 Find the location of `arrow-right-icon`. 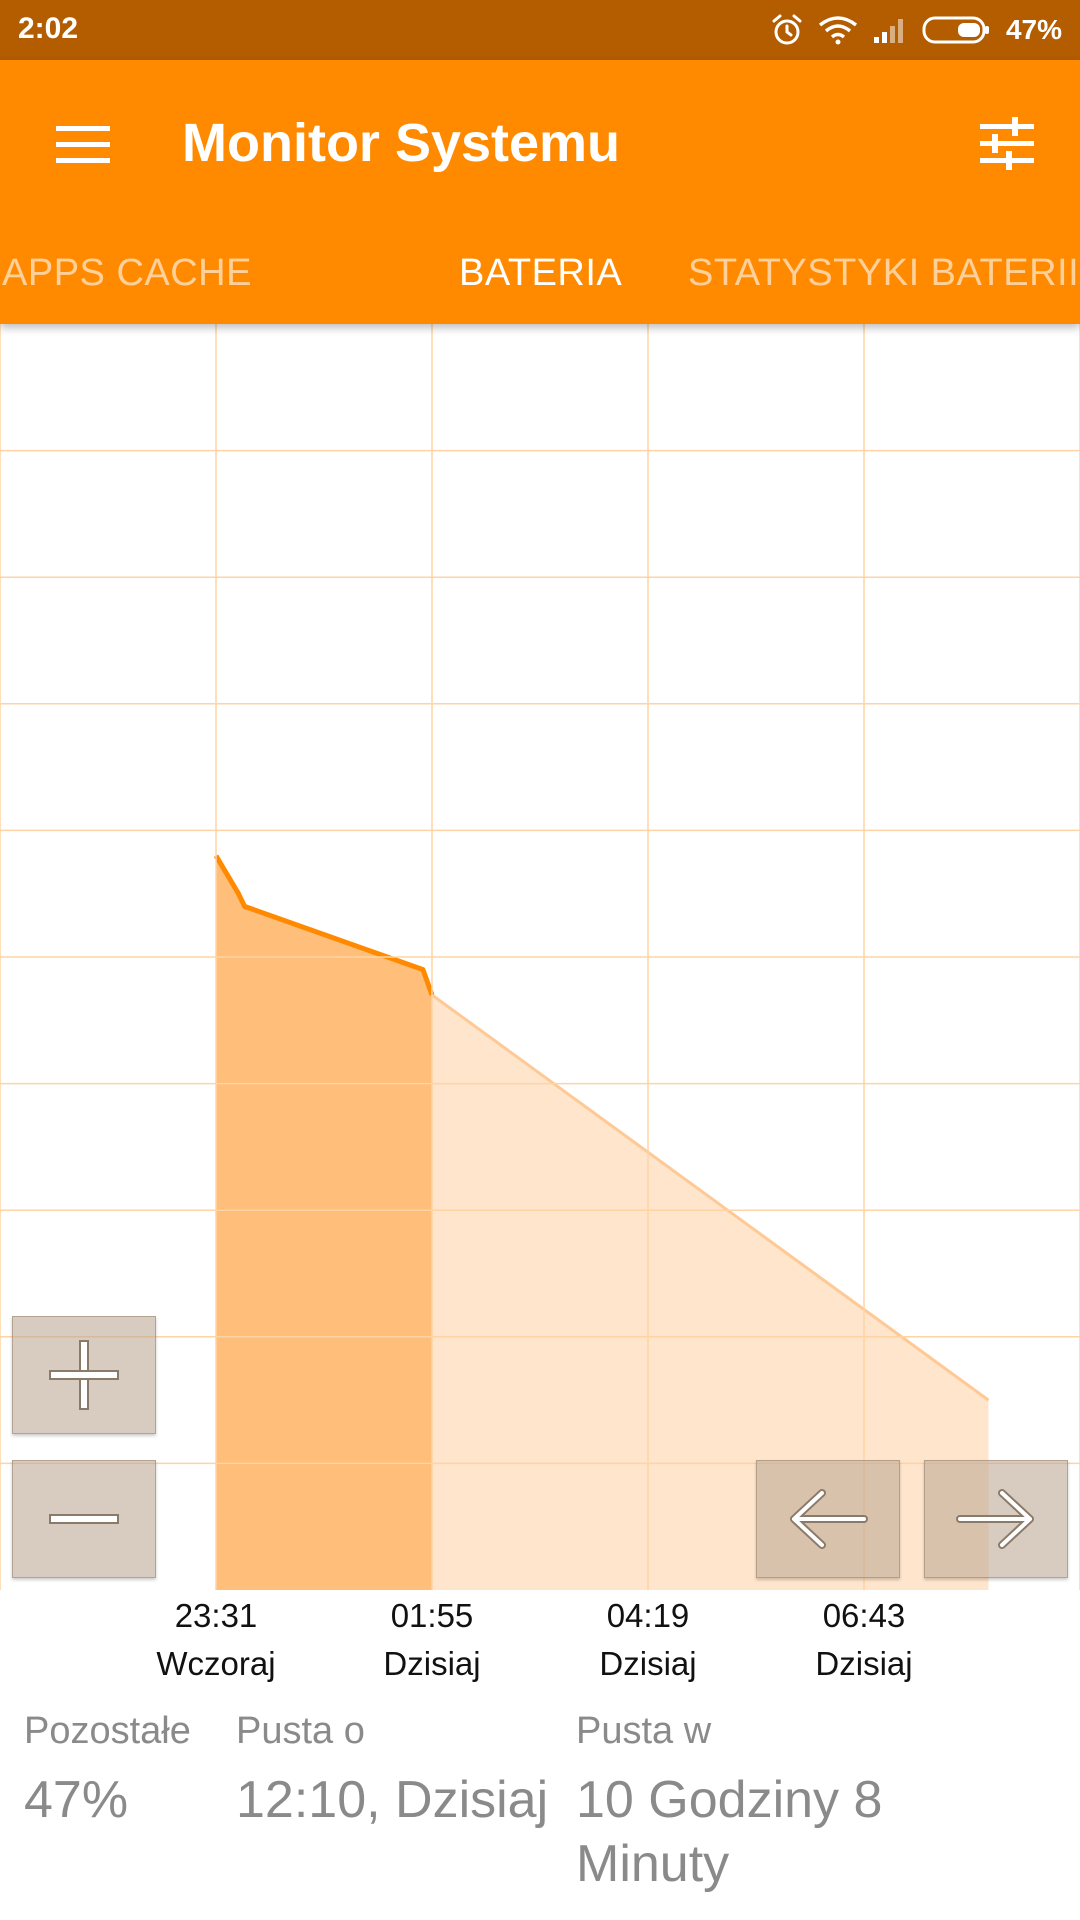

arrow-right-icon is located at coordinates (995, 1519).